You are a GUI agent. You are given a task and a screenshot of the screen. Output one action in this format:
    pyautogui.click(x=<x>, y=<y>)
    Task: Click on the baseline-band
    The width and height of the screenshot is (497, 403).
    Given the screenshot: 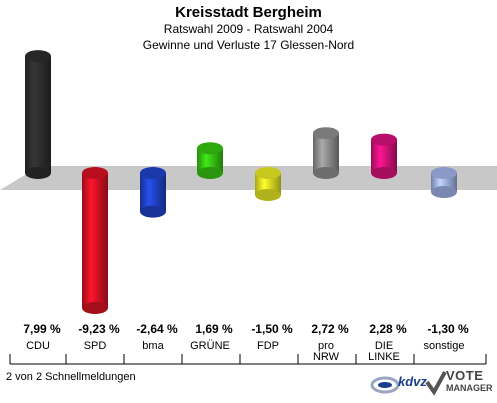 What is the action you would take?
    pyautogui.click(x=248, y=178)
    